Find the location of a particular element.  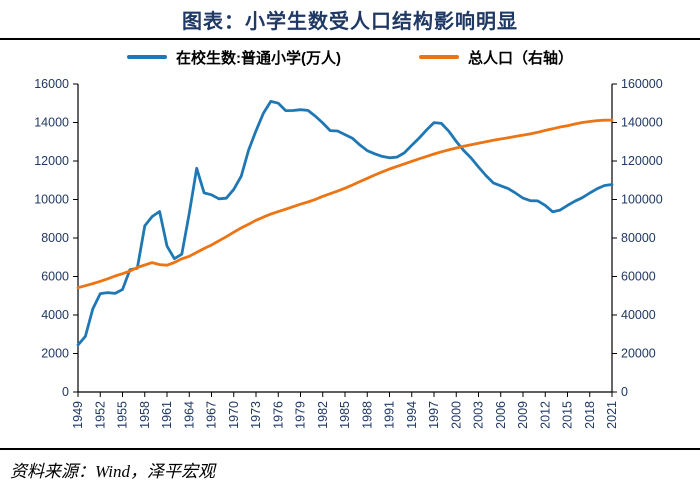

title-bar: 图表：小学生数受人口结构影响明显 is located at coordinates (350, 20).